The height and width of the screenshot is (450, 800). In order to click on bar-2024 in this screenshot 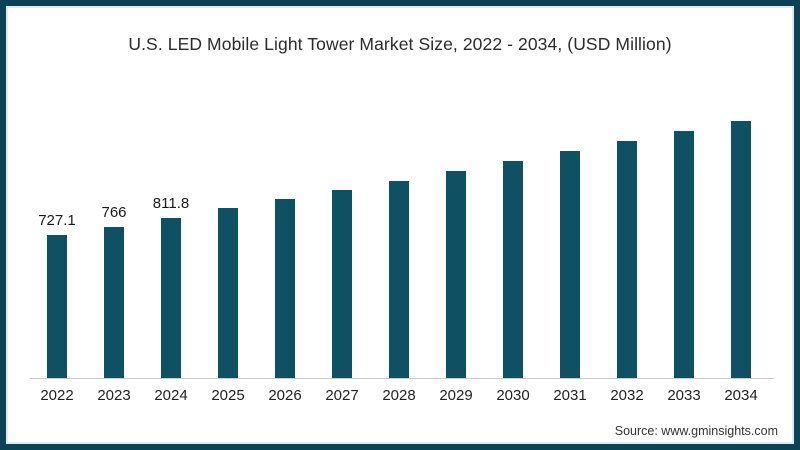, I will do `click(171, 298)`.